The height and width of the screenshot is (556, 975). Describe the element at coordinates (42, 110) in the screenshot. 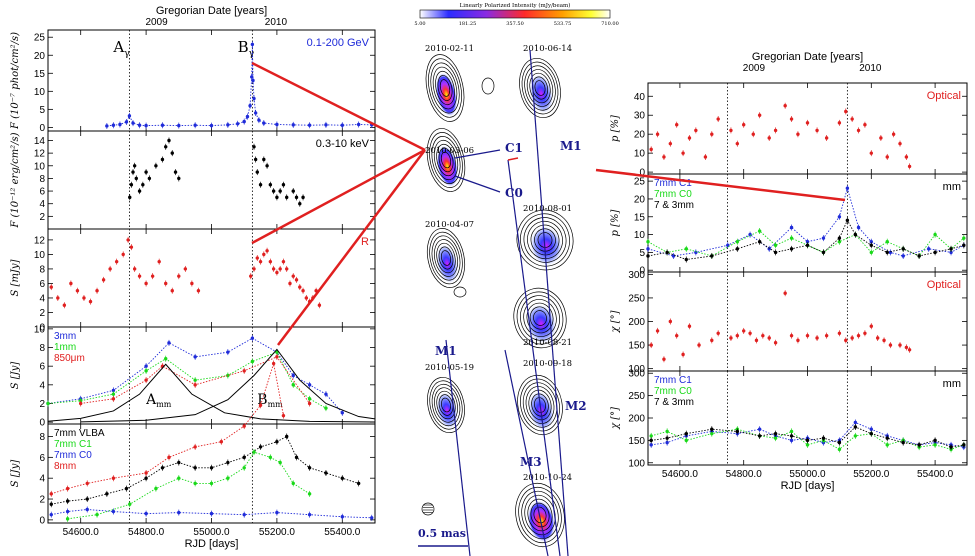

I see `y-tick-label: 5` at that location.